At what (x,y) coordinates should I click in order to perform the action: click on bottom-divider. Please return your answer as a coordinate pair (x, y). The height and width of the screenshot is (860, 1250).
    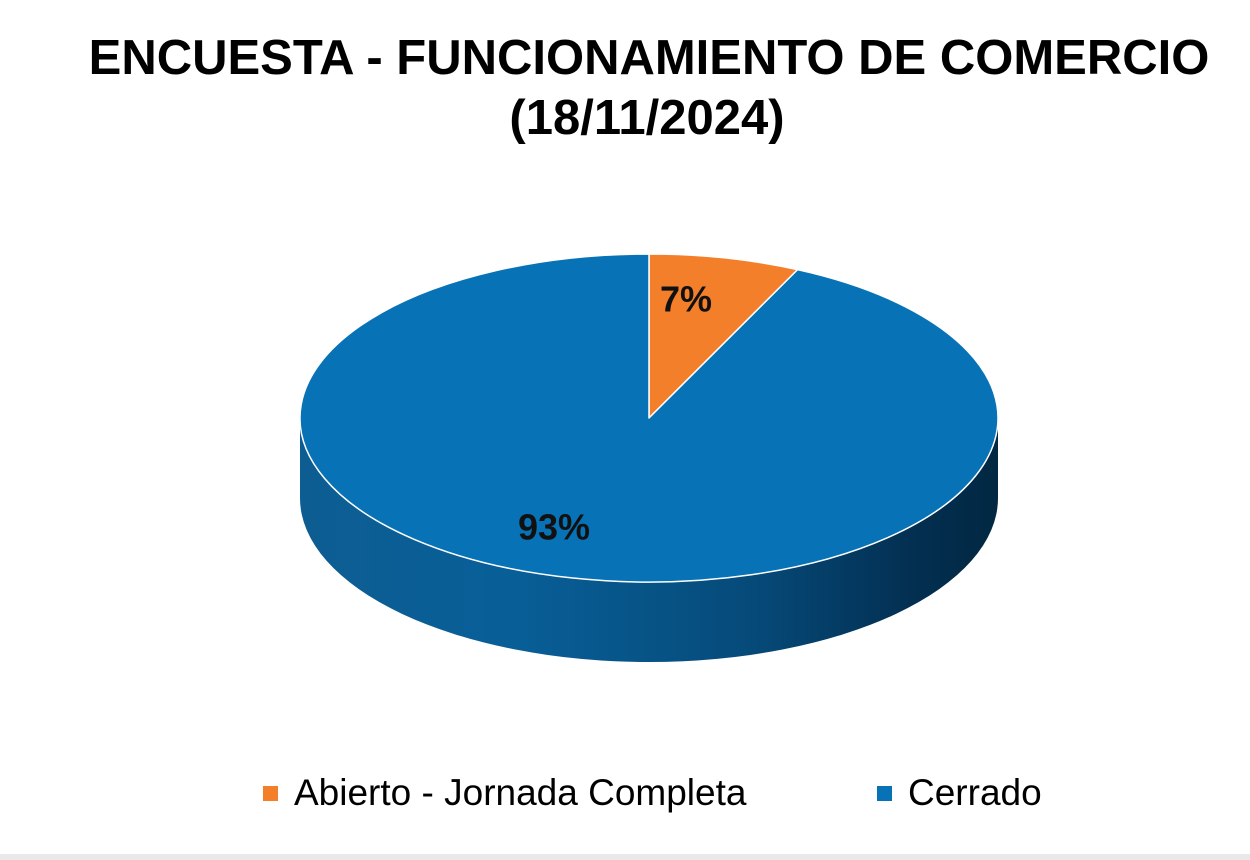
    Looking at the image, I should click on (625, 857).